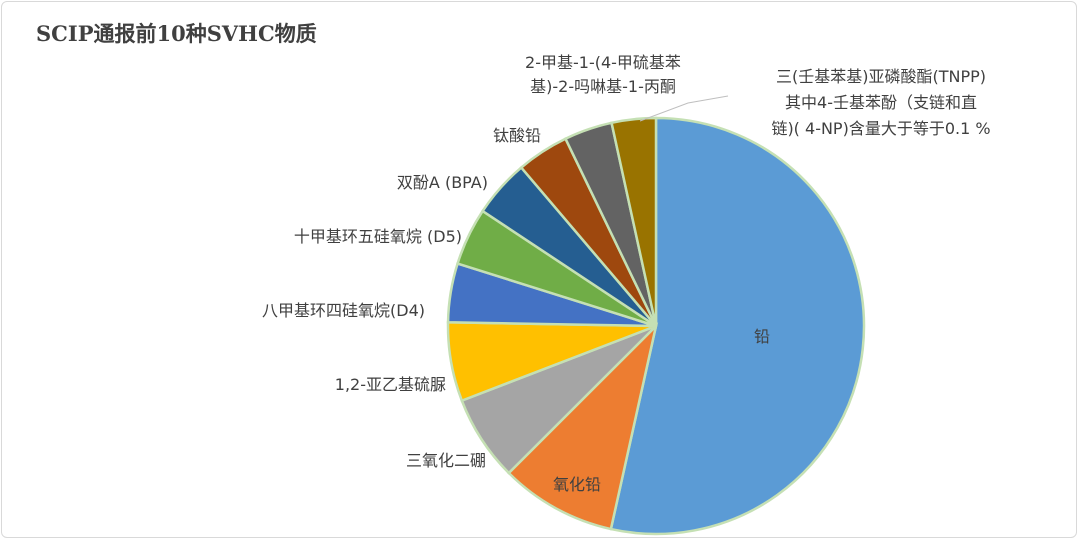  What do you see at coordinates (684, 108) in the screenshot?
I see `leader-line` at bounding box center [684, 108].